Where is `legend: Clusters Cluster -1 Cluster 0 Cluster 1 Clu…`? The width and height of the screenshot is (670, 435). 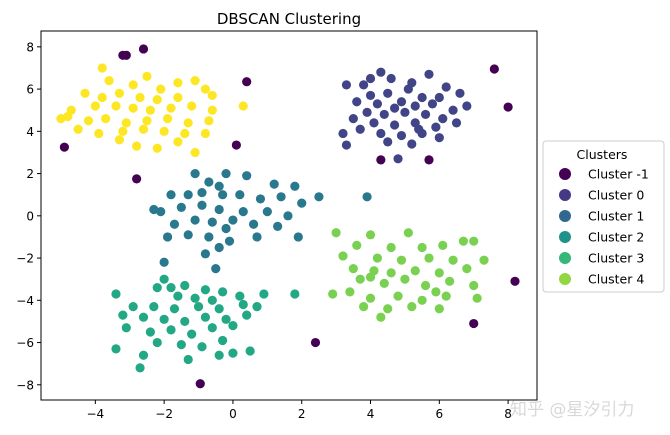 legend: Clusters Cluster -1 Cluster 0 Cluster 1 Clu… is located at coordinates (603, 216).